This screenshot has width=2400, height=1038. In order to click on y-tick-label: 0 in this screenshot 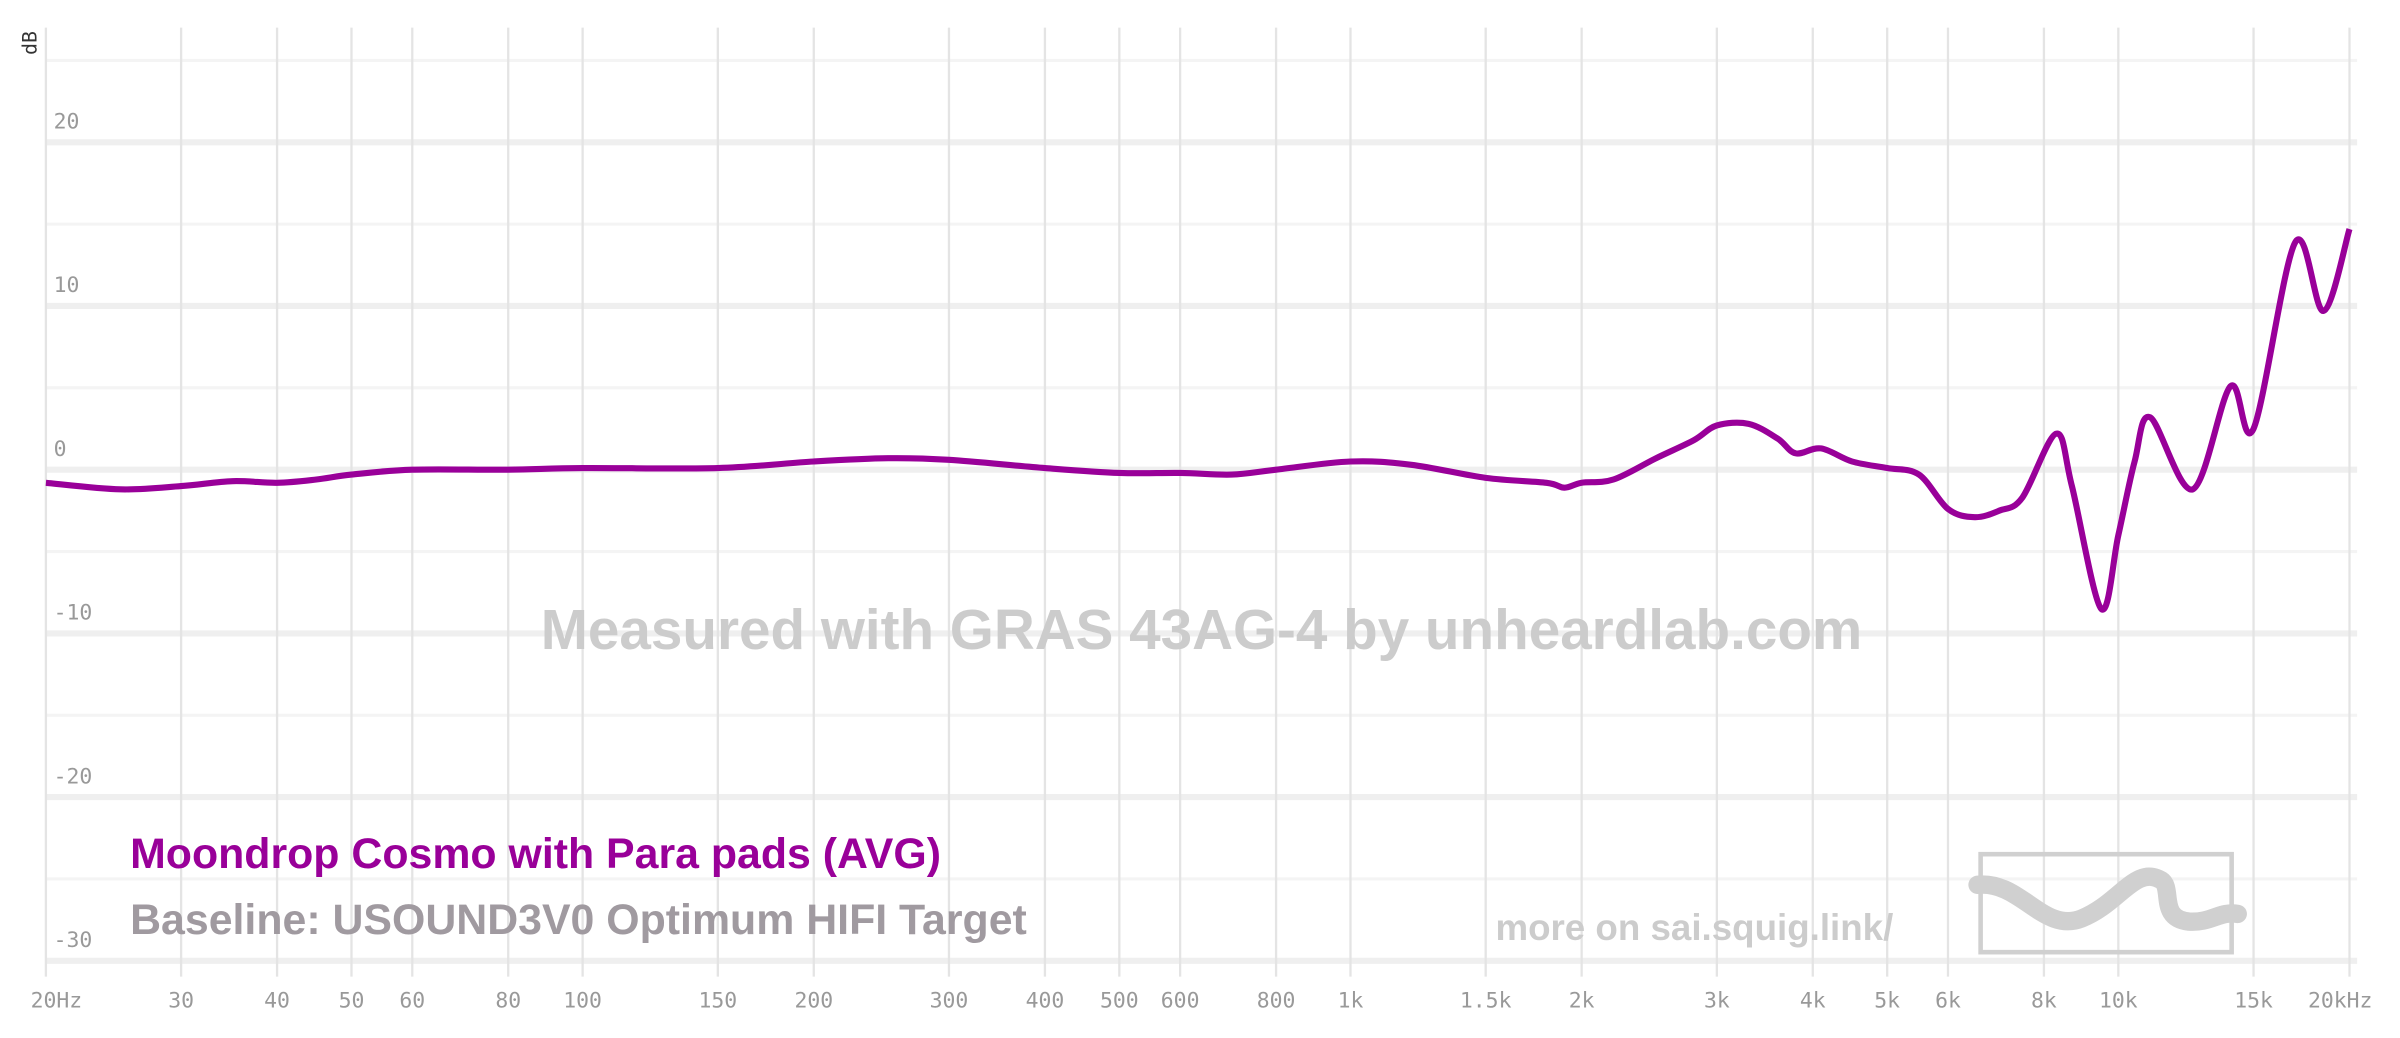, I will do `click(60, 449)`.